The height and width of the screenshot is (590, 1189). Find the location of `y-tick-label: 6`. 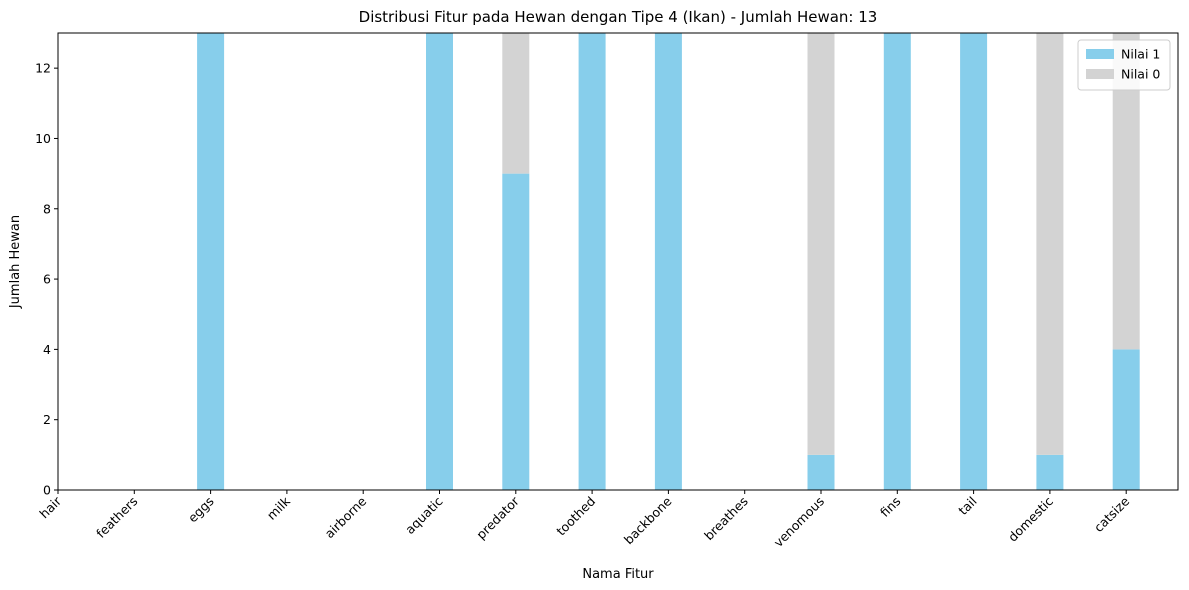

y-tick-label: 6 is located at coordinates (47, 279).